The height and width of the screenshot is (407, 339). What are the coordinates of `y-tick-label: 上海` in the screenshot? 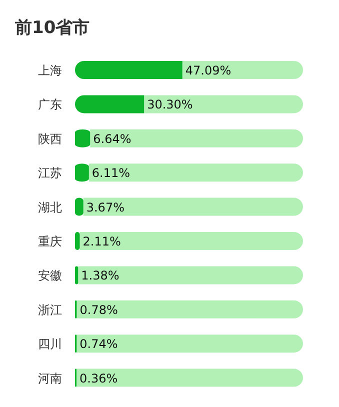 It's located at (50, 71).